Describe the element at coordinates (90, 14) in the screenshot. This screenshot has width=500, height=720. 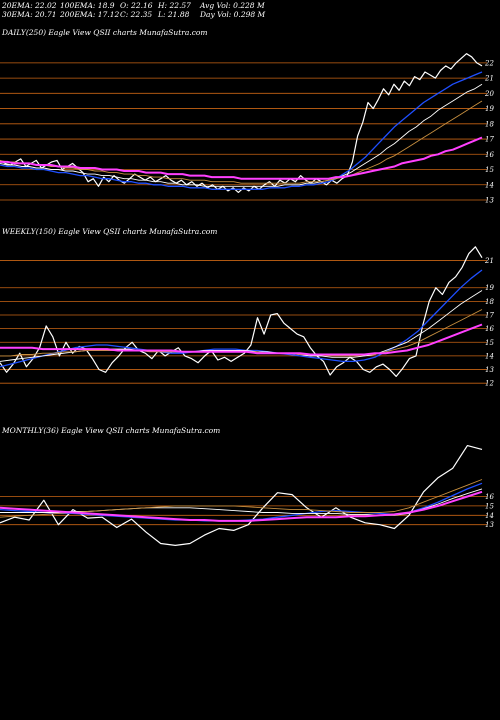
I see `header-ema200: 200EMA: 17.12` at that location.